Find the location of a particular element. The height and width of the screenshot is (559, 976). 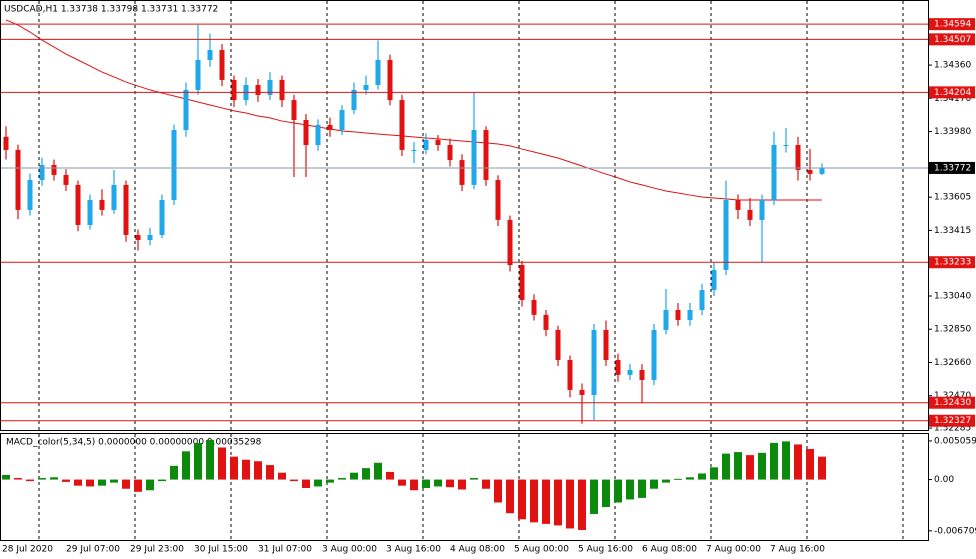

y-tick-label: 1.33415 is located at coordinates (952, 231).